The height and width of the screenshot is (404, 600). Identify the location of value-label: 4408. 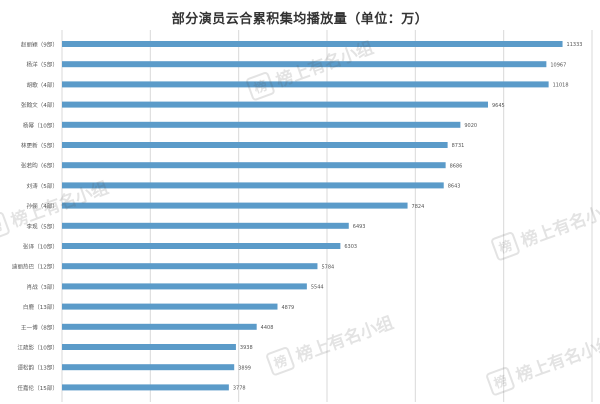
(267, 328).